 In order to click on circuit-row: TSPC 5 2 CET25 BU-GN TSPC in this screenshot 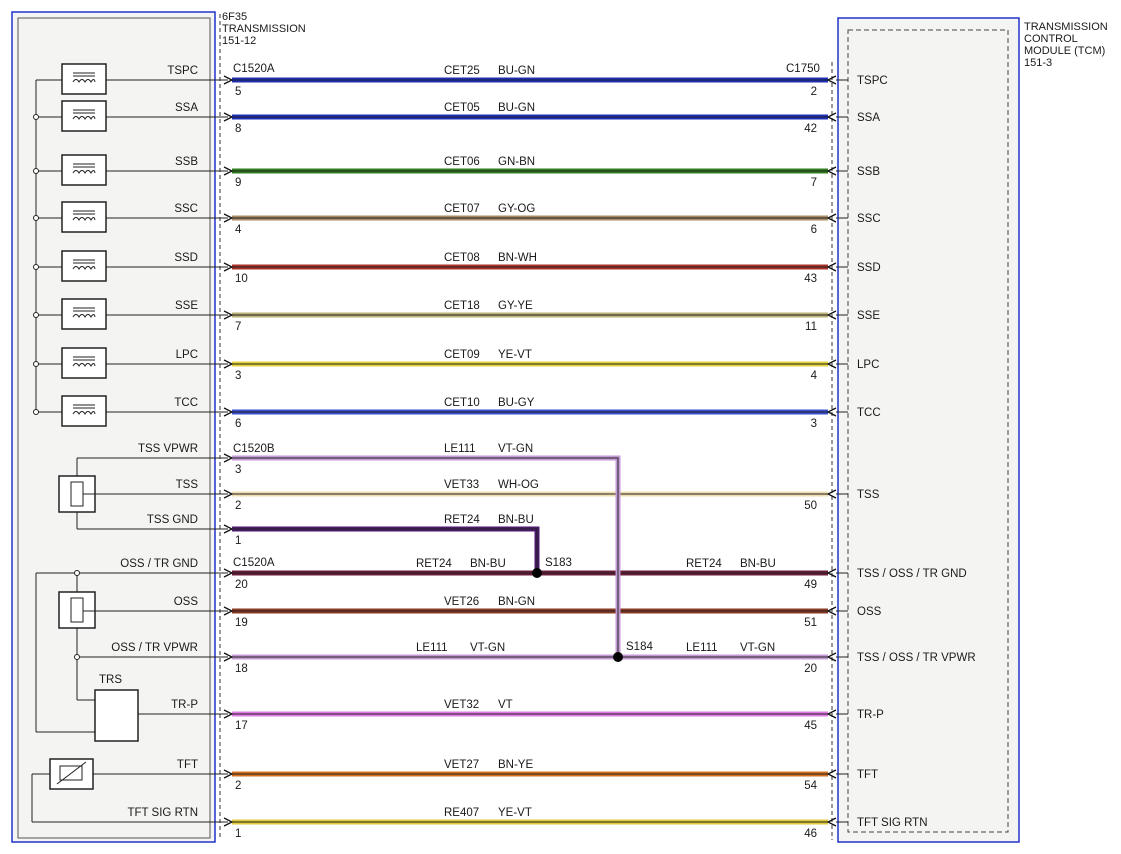, I will do `click(527, 81)`.